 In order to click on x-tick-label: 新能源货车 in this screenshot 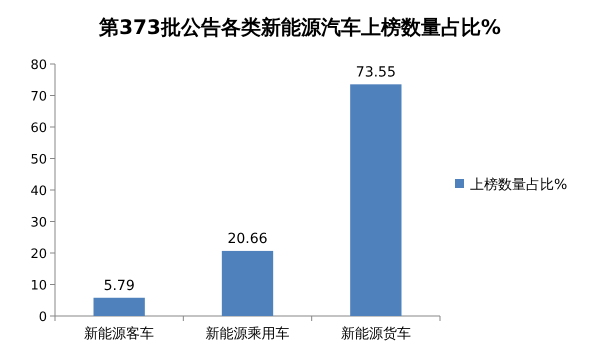, I will do `click(375, 334)`.